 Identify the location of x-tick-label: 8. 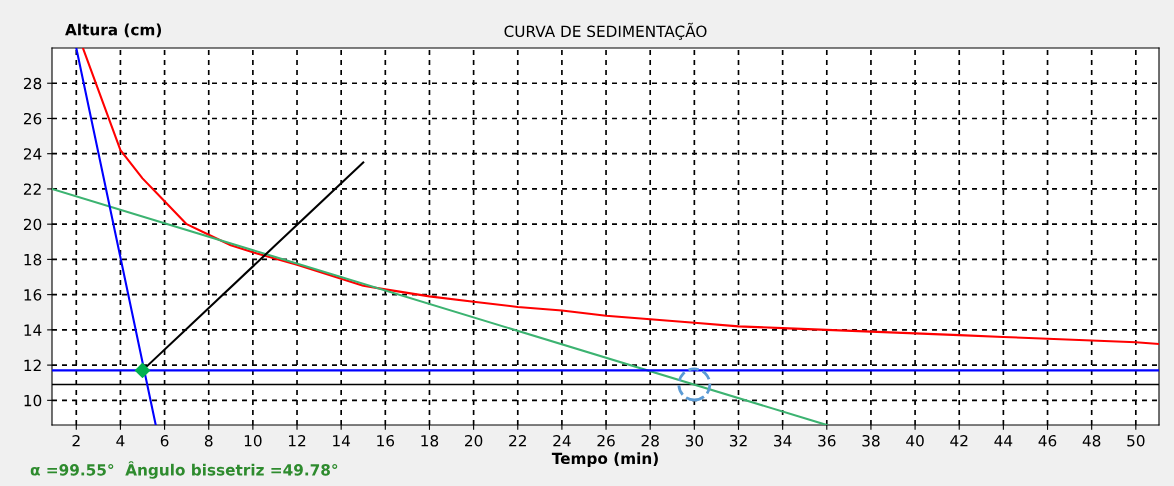
(208, 440).